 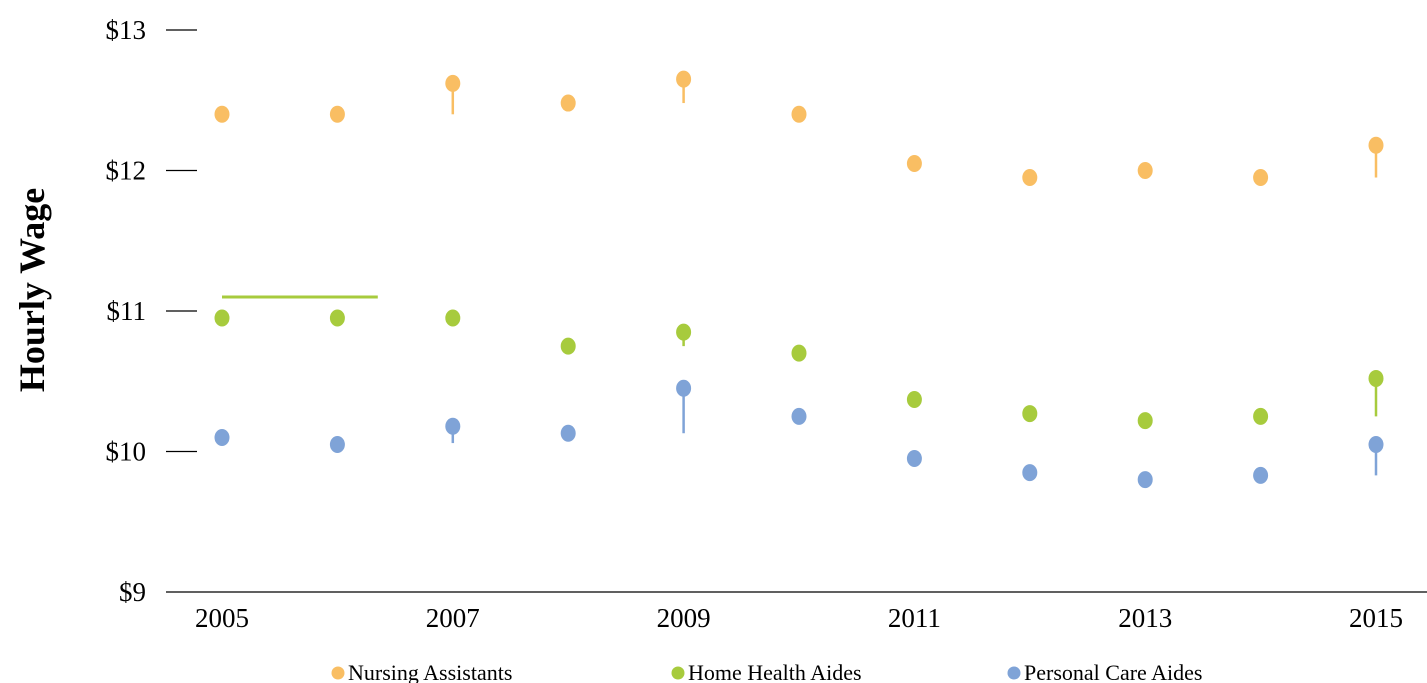 What do you see at coordinates (453, 618) in the screenshot?
I see `x-tick-label: 2007` at bounding box center [453, 618].